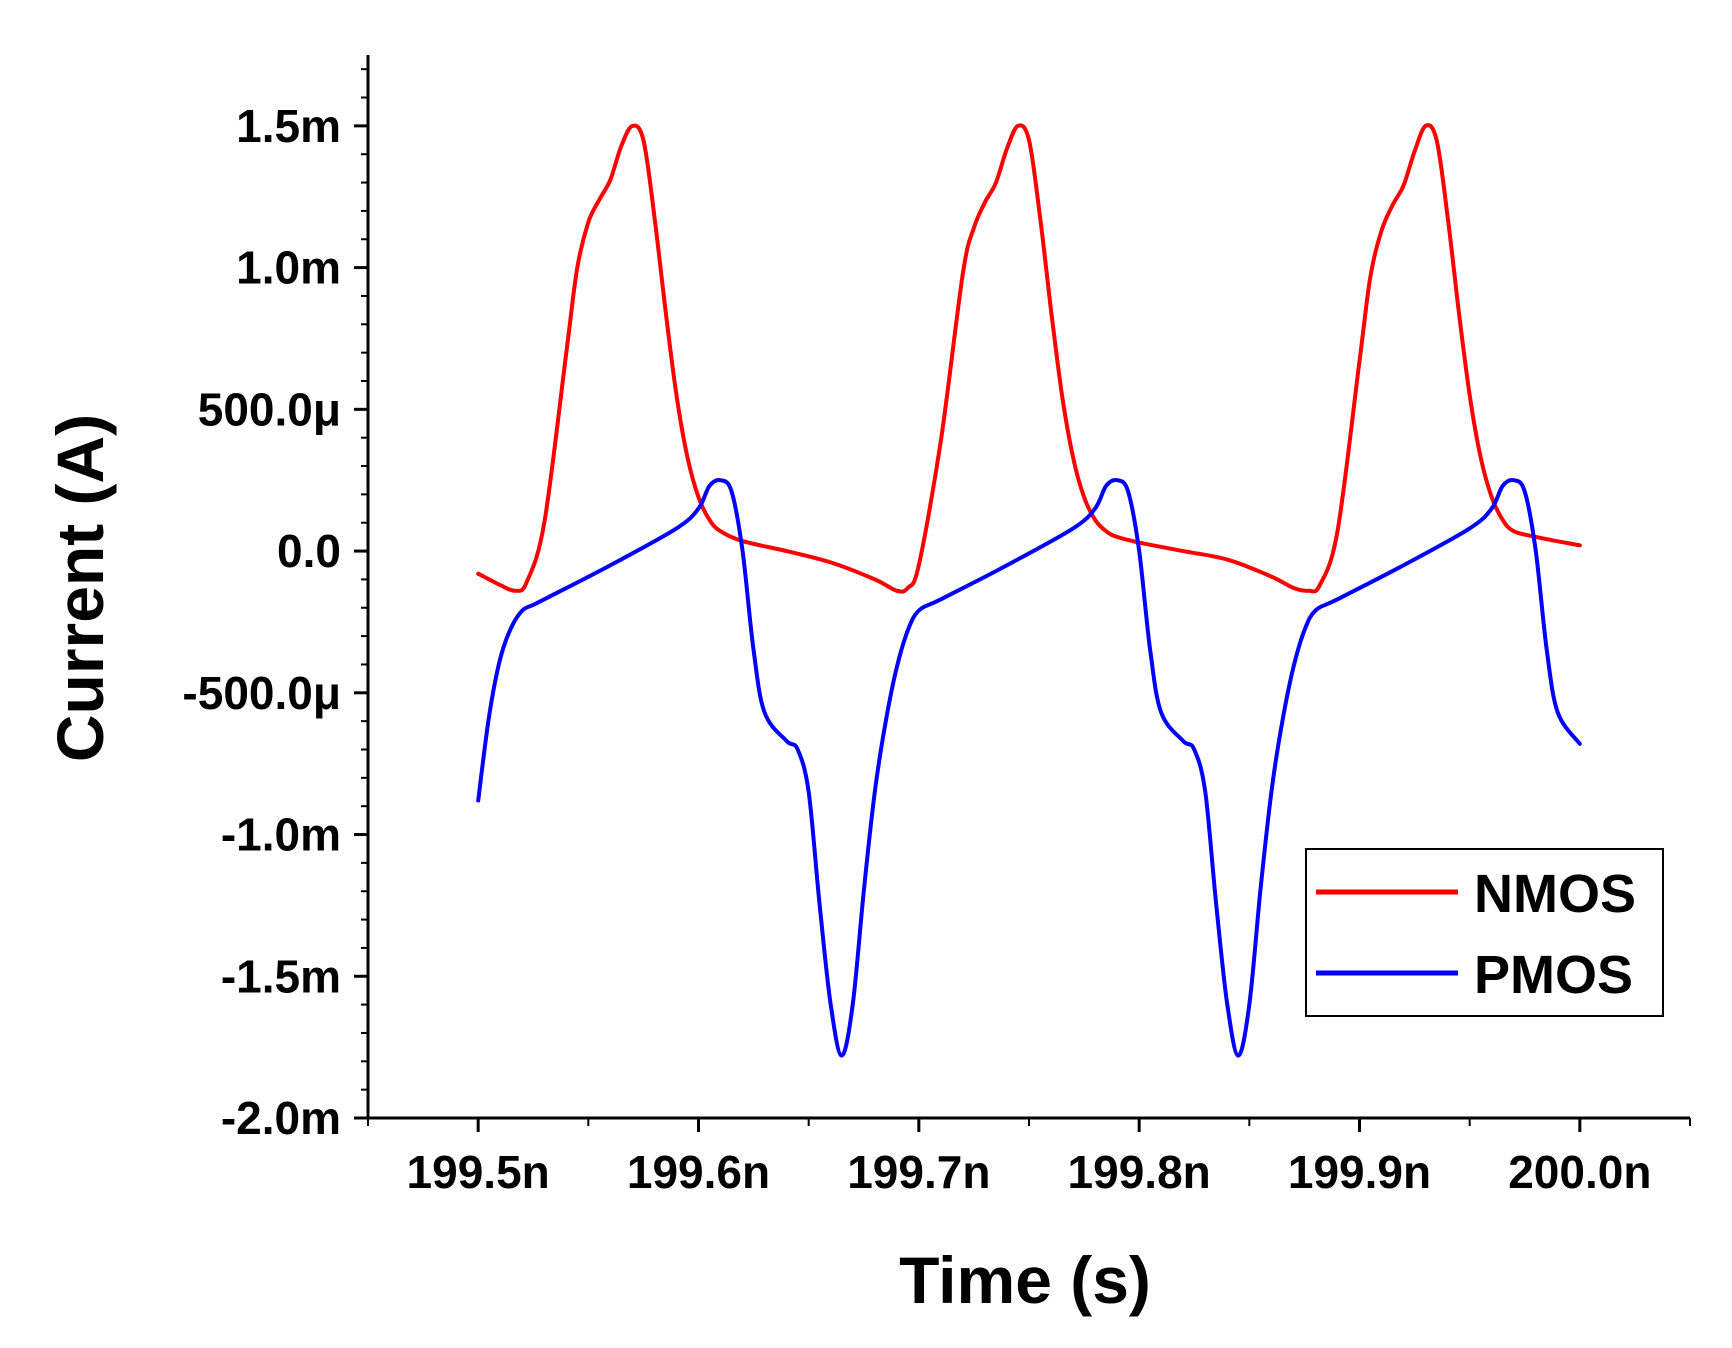  What do you see at coordinates (1555, 894) in the screenshot?
I see `legend-label-nmos: NMOS` at bounding box center [1555, 894].